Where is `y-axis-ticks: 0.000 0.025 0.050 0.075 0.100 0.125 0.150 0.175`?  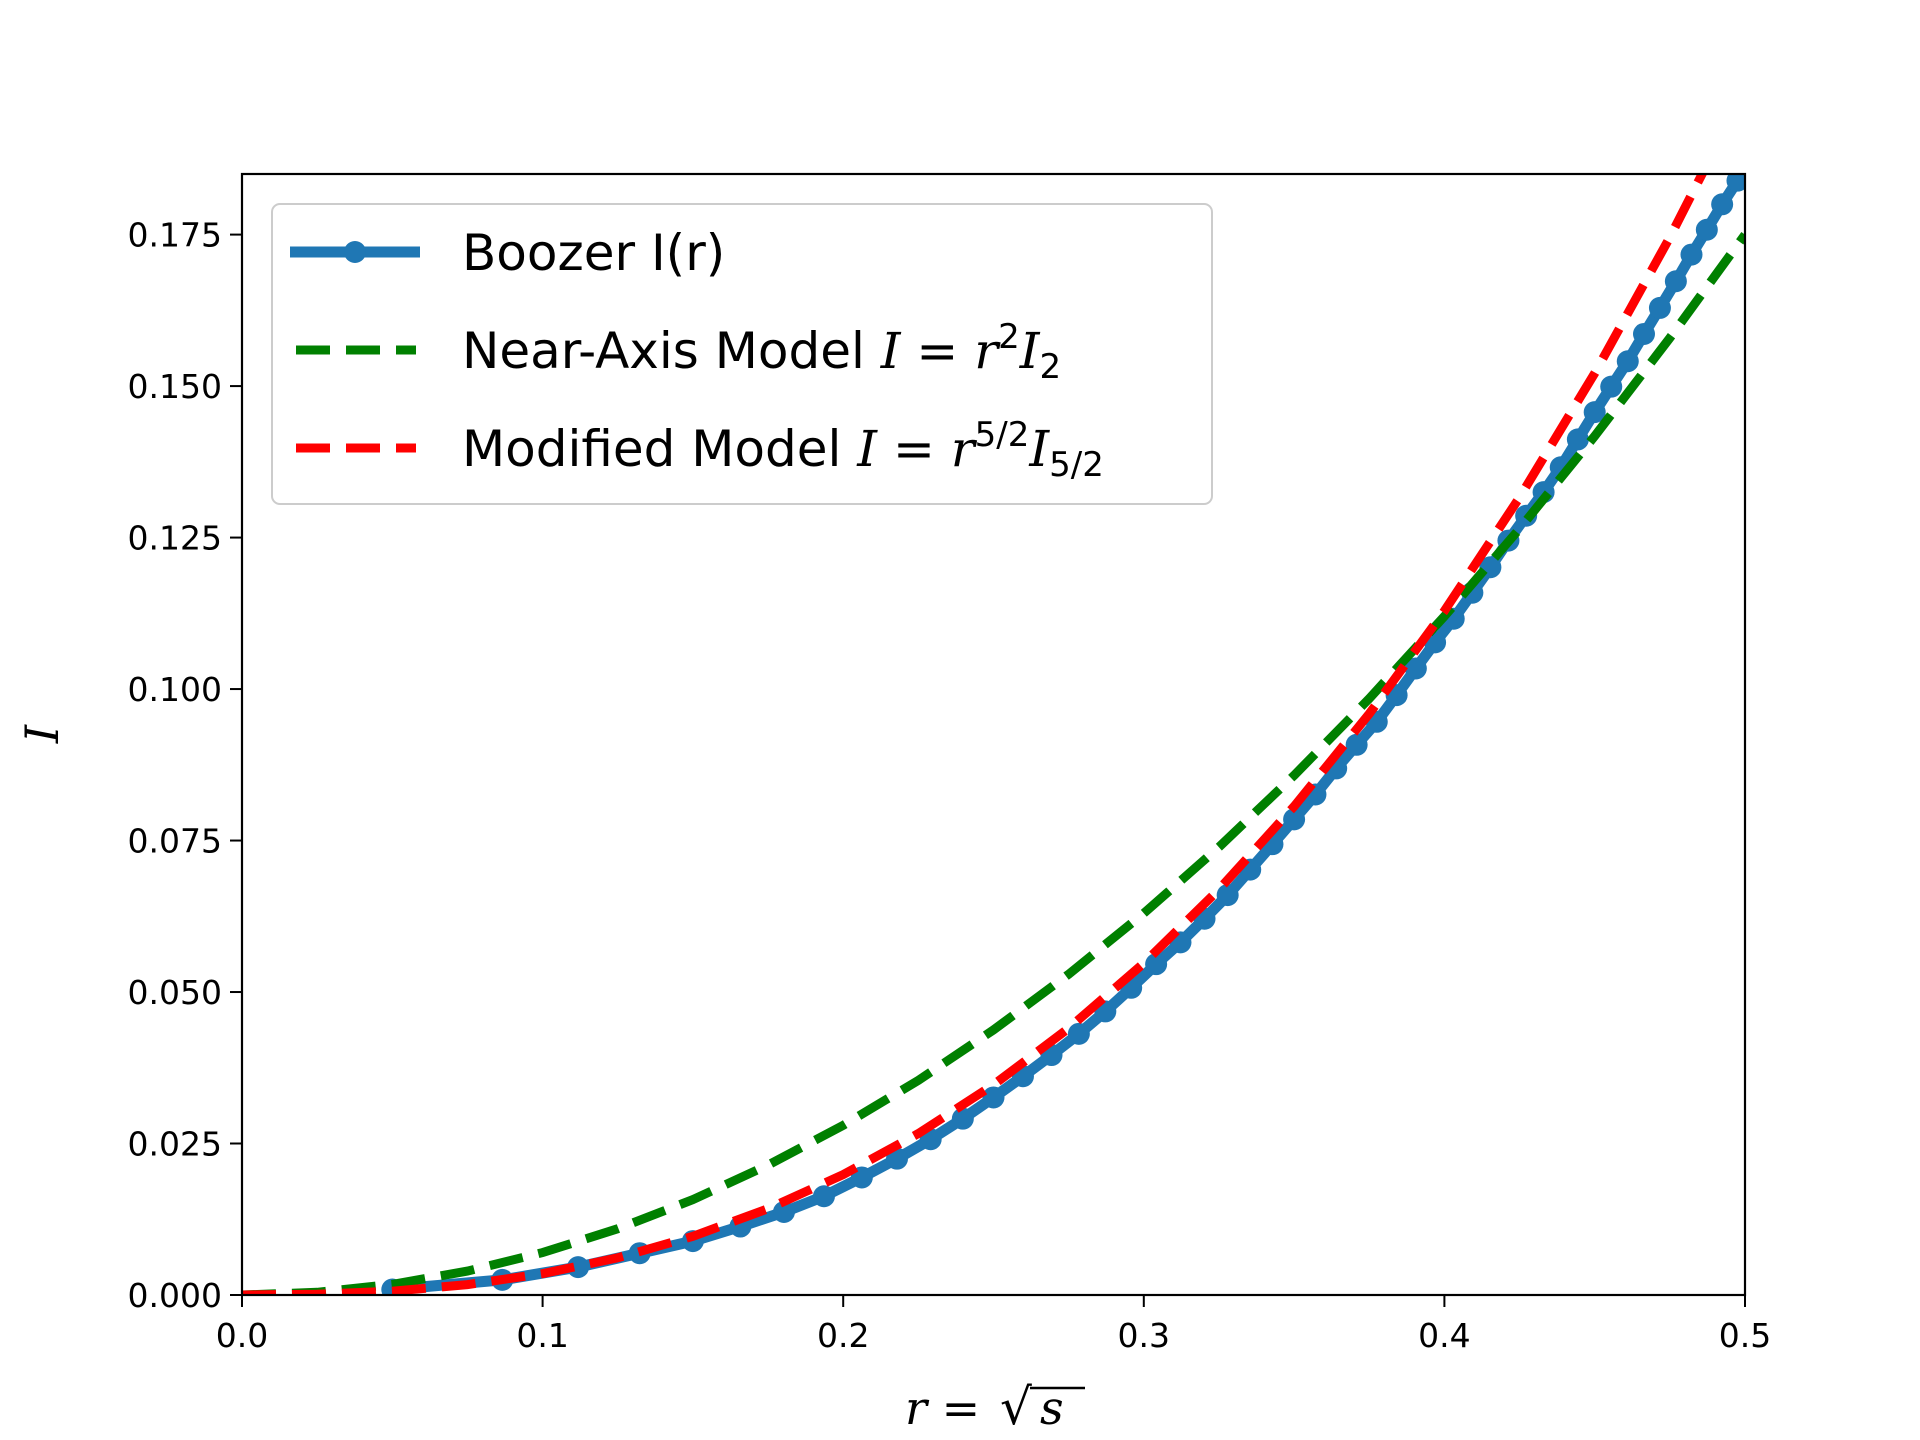 y-axis-ticks: 0.000 0.025 0.050 0.075 0.100 0.125 0.150 0.175 is located at coordinates (185, 765).